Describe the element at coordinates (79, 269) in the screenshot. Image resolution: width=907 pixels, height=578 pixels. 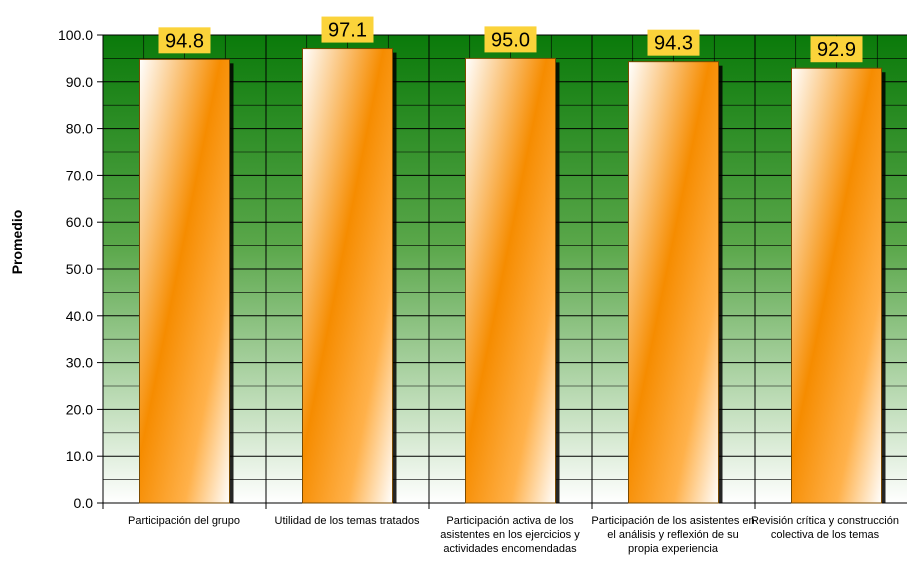
I see `y-tick-label: 50.0` at that location.